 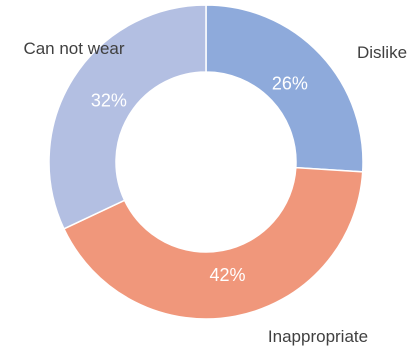 I want to click on category-label-inappropriate: Inappropriate, so click(x=318, y=336).